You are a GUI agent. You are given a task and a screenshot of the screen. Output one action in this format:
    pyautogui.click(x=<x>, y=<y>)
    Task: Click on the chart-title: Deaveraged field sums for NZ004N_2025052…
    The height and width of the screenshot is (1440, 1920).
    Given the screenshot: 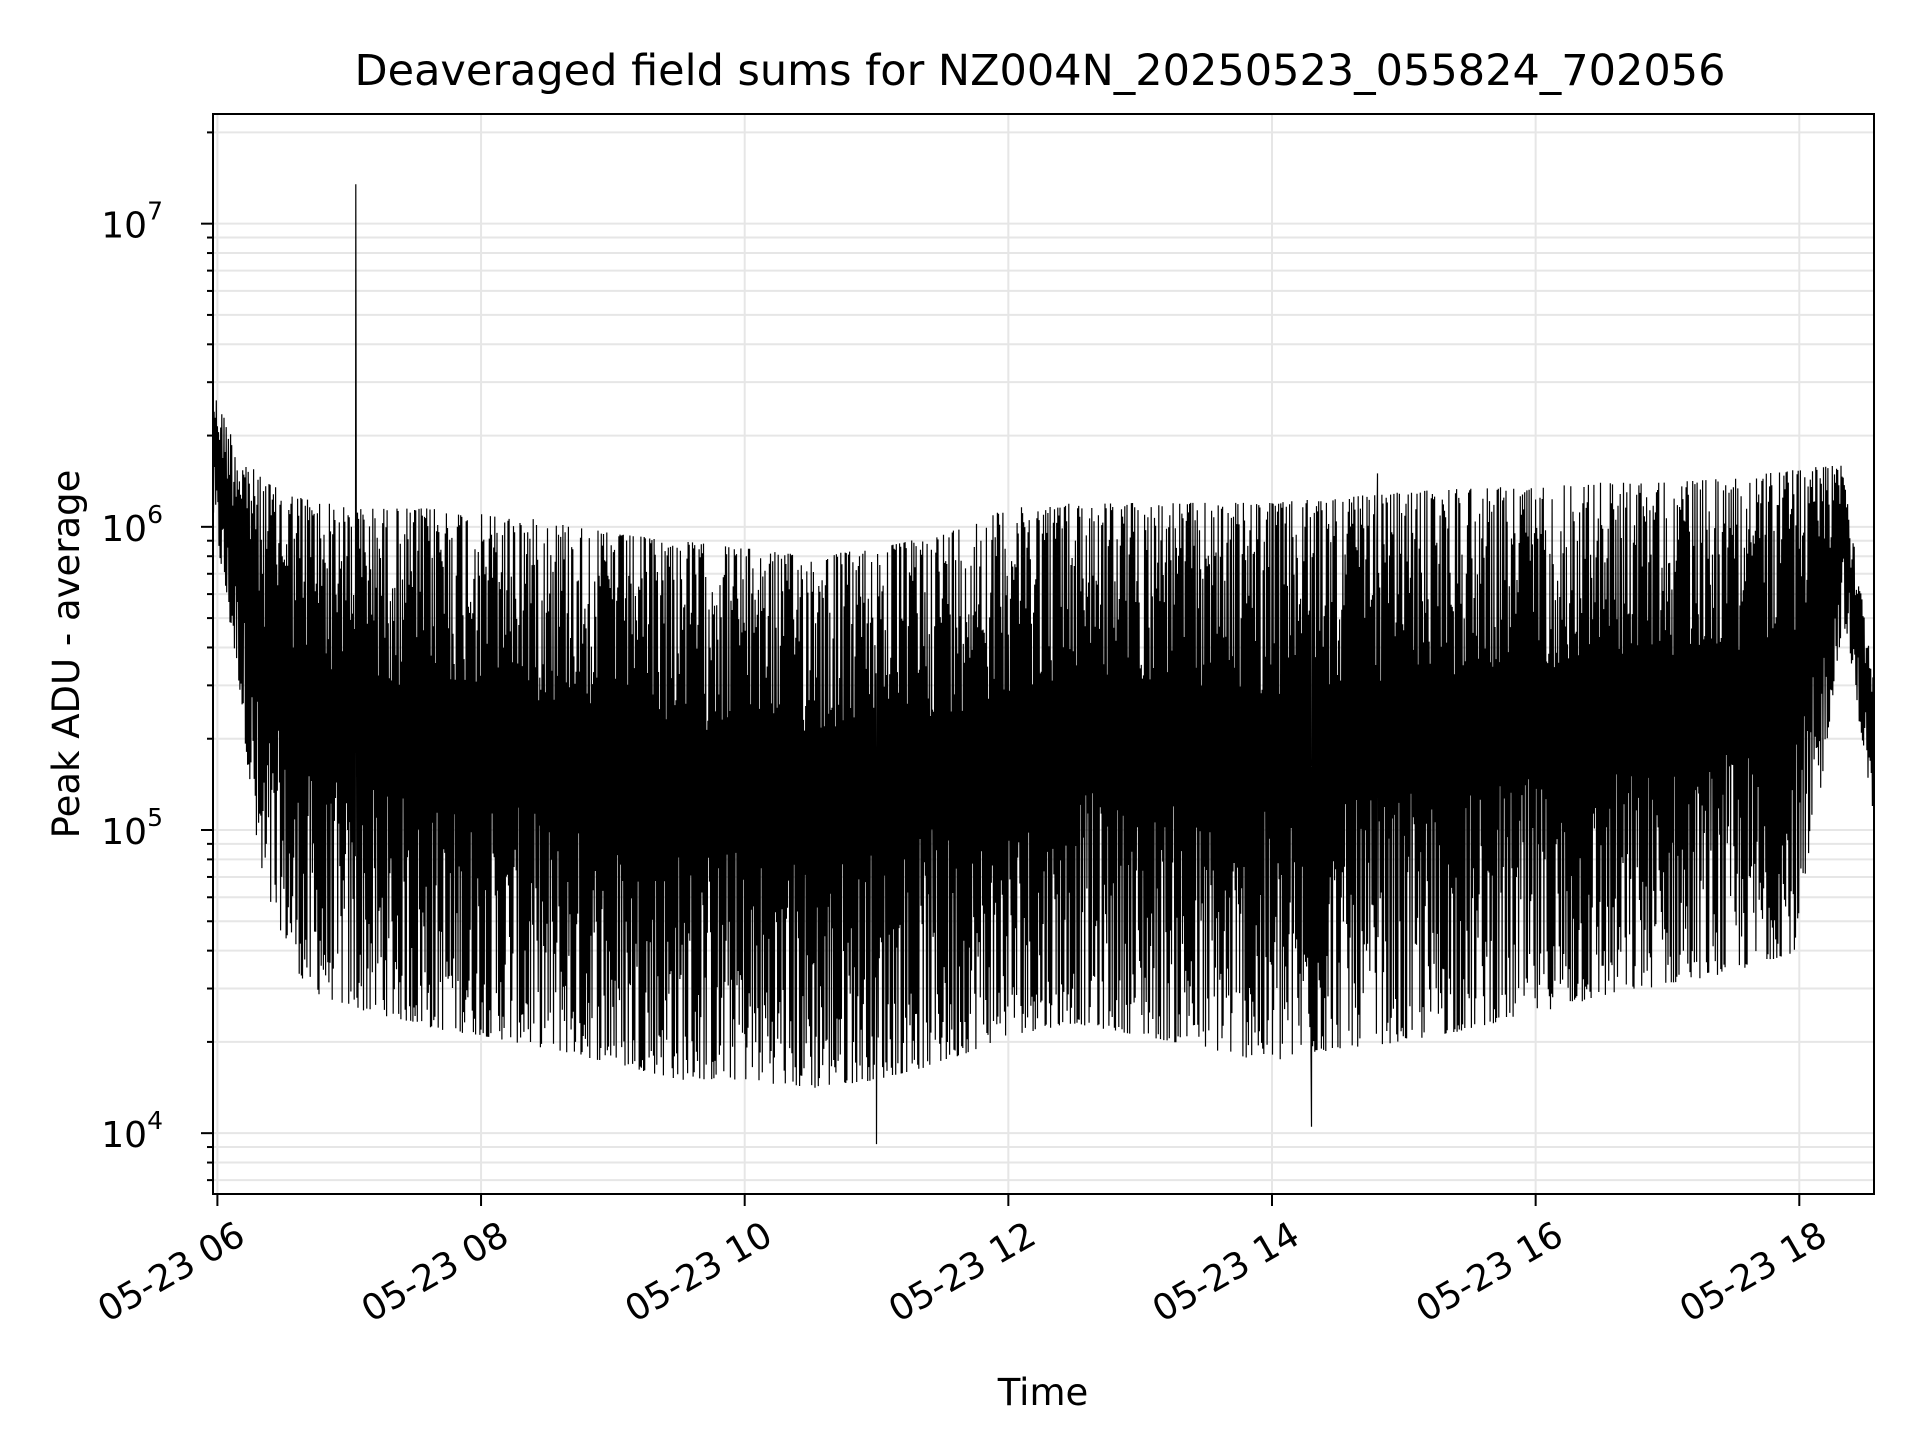 What is the action you would take?
    pyautogui.click(x=1040, y=71)
    